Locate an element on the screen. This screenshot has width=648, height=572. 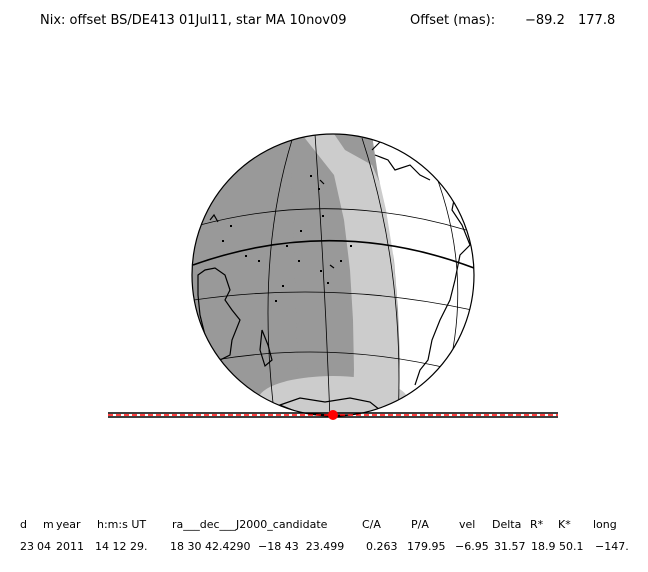
header-vel: vel is located at coordinates (467, 524).